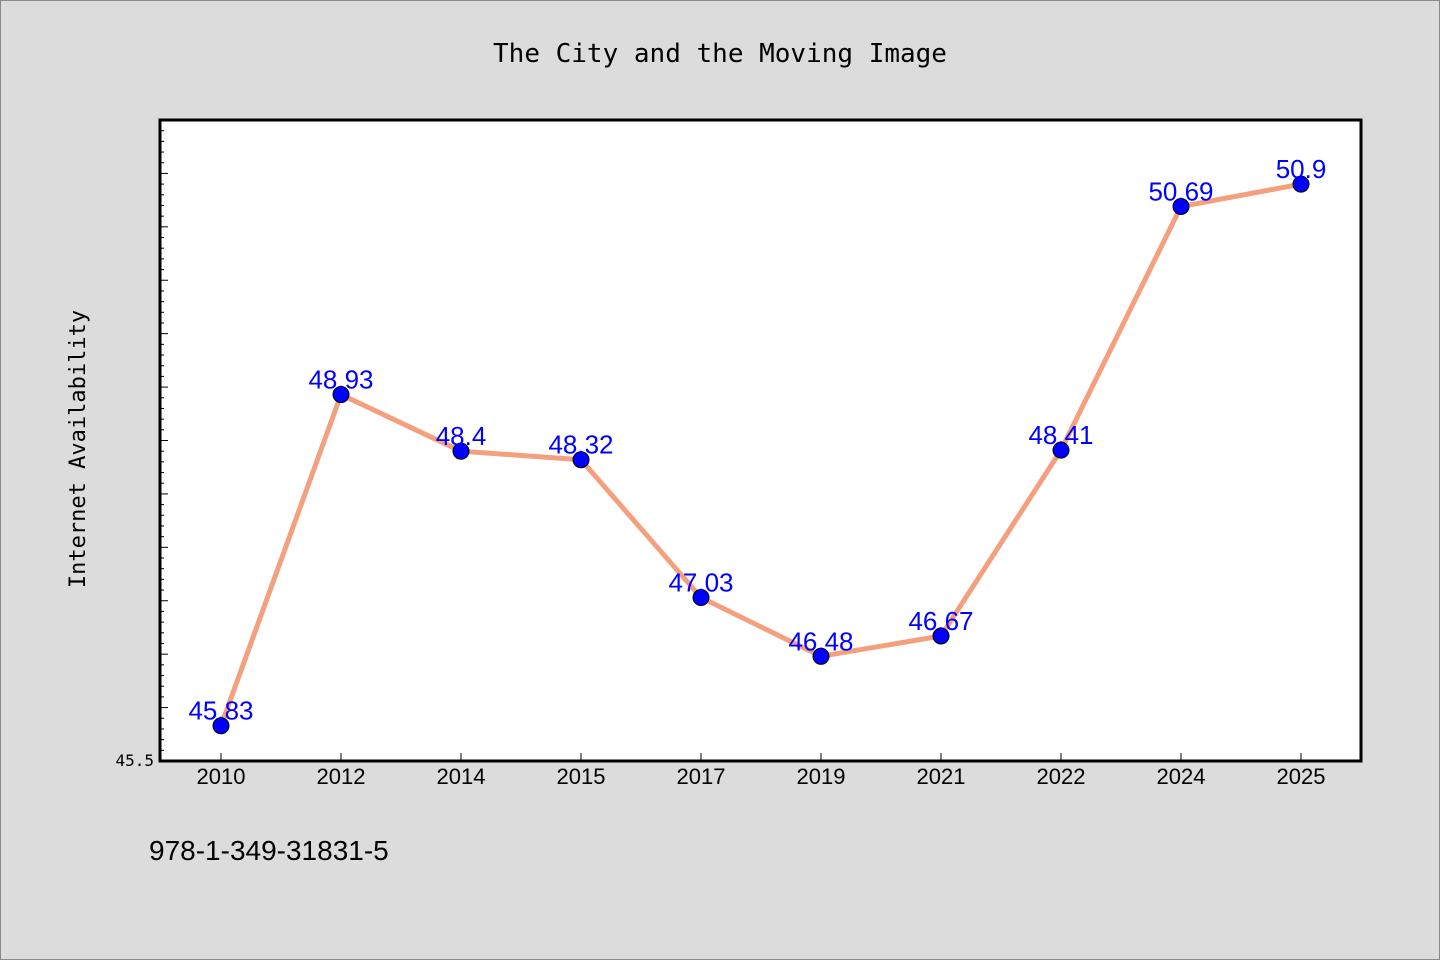  I want to click on x-tick-label: 2015, so click(581, 776).